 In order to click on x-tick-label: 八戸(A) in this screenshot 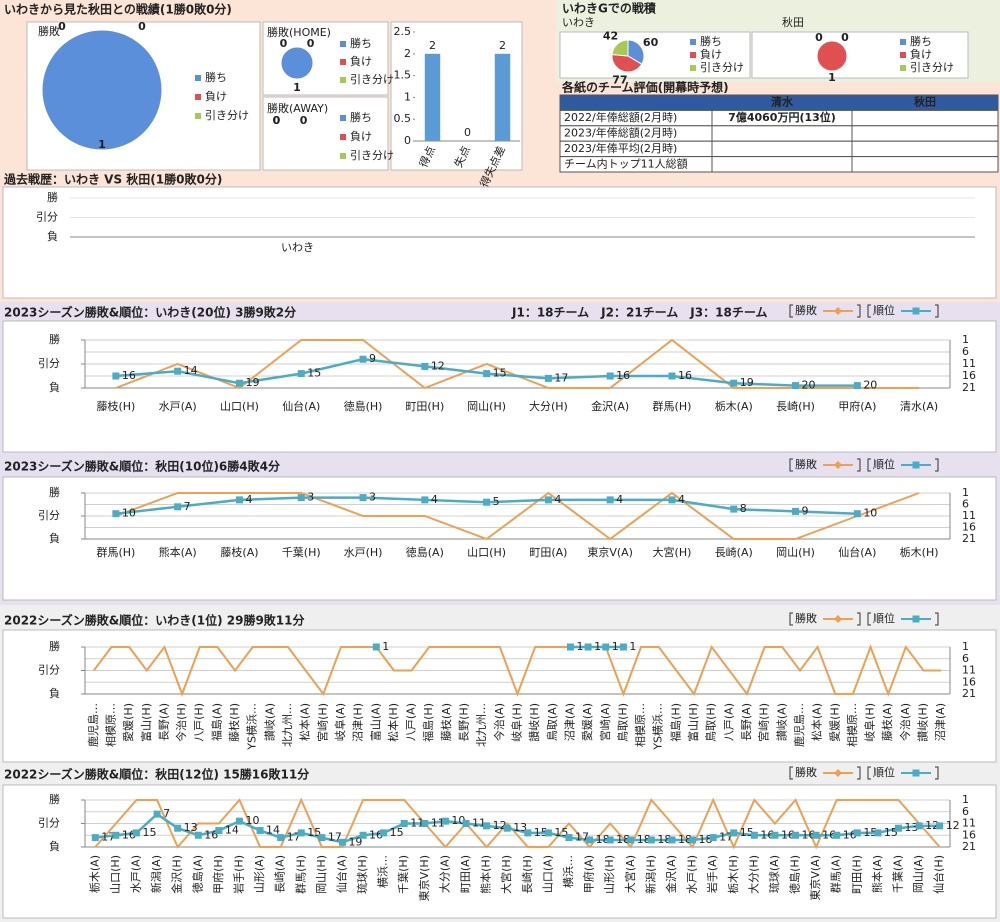, I will do `click(728, 722)`.